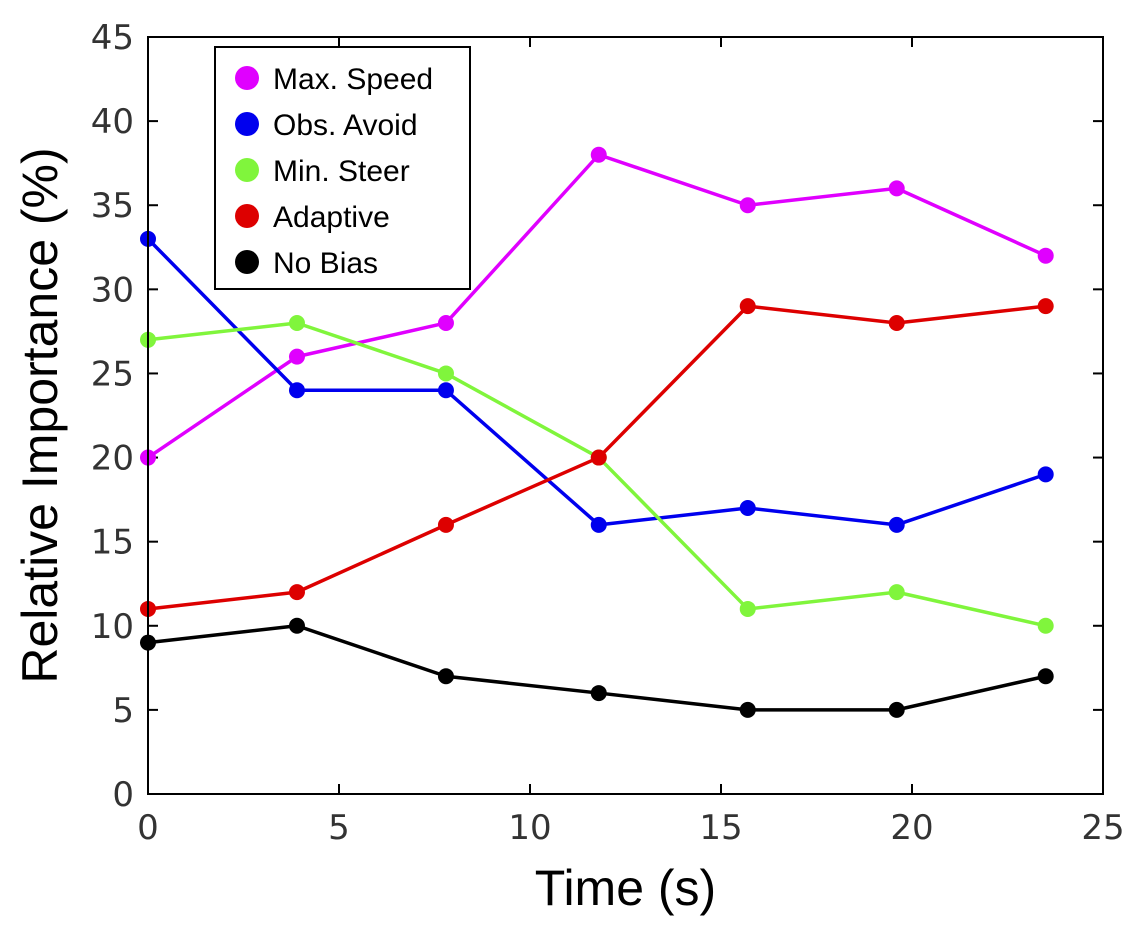  I want to click on y-tick-label: 25, so click(112, 374).